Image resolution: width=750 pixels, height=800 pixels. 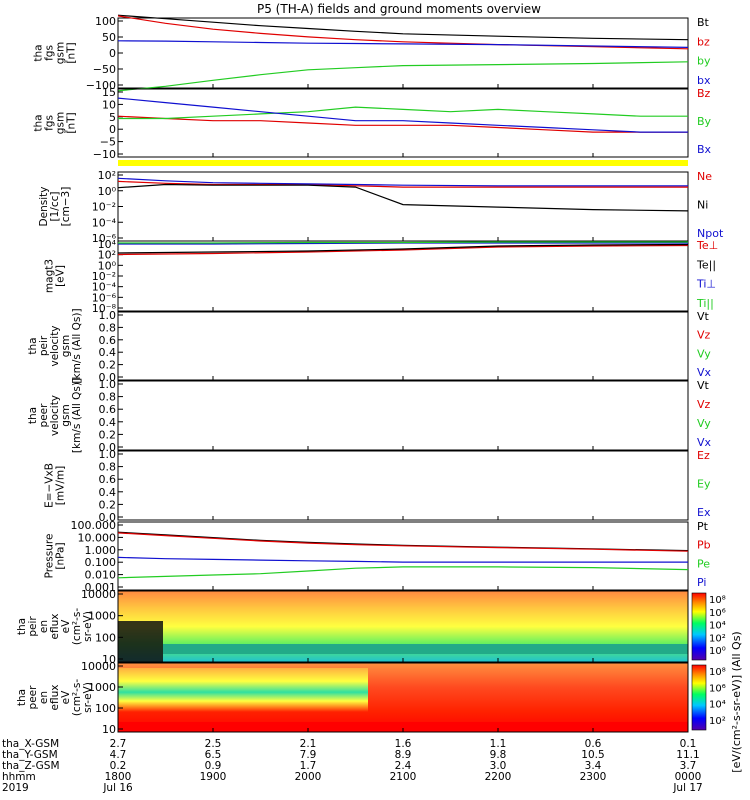 What do you see at coordinates (101, 587) in the screenshot?
I see `y-tick-label: 0.001` at bounding box center [101, 587].